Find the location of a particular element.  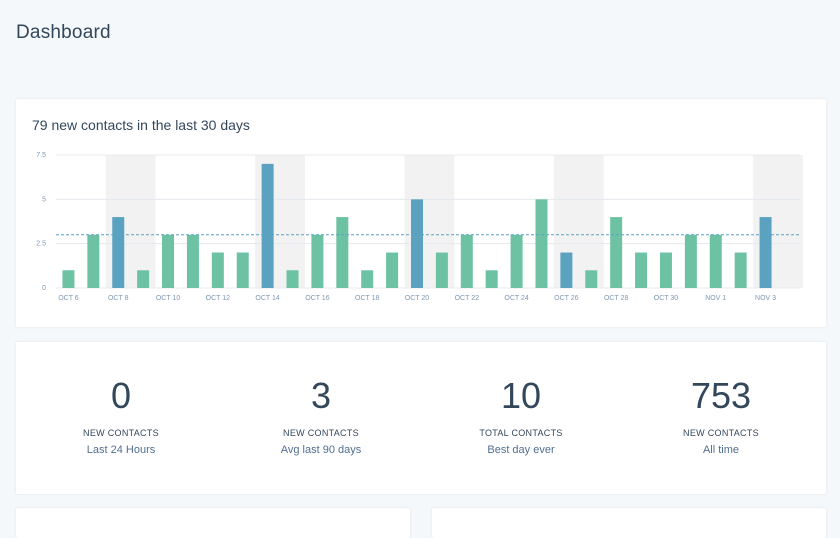

stat-sub: Best day ever is located at coordinates (521, 450).